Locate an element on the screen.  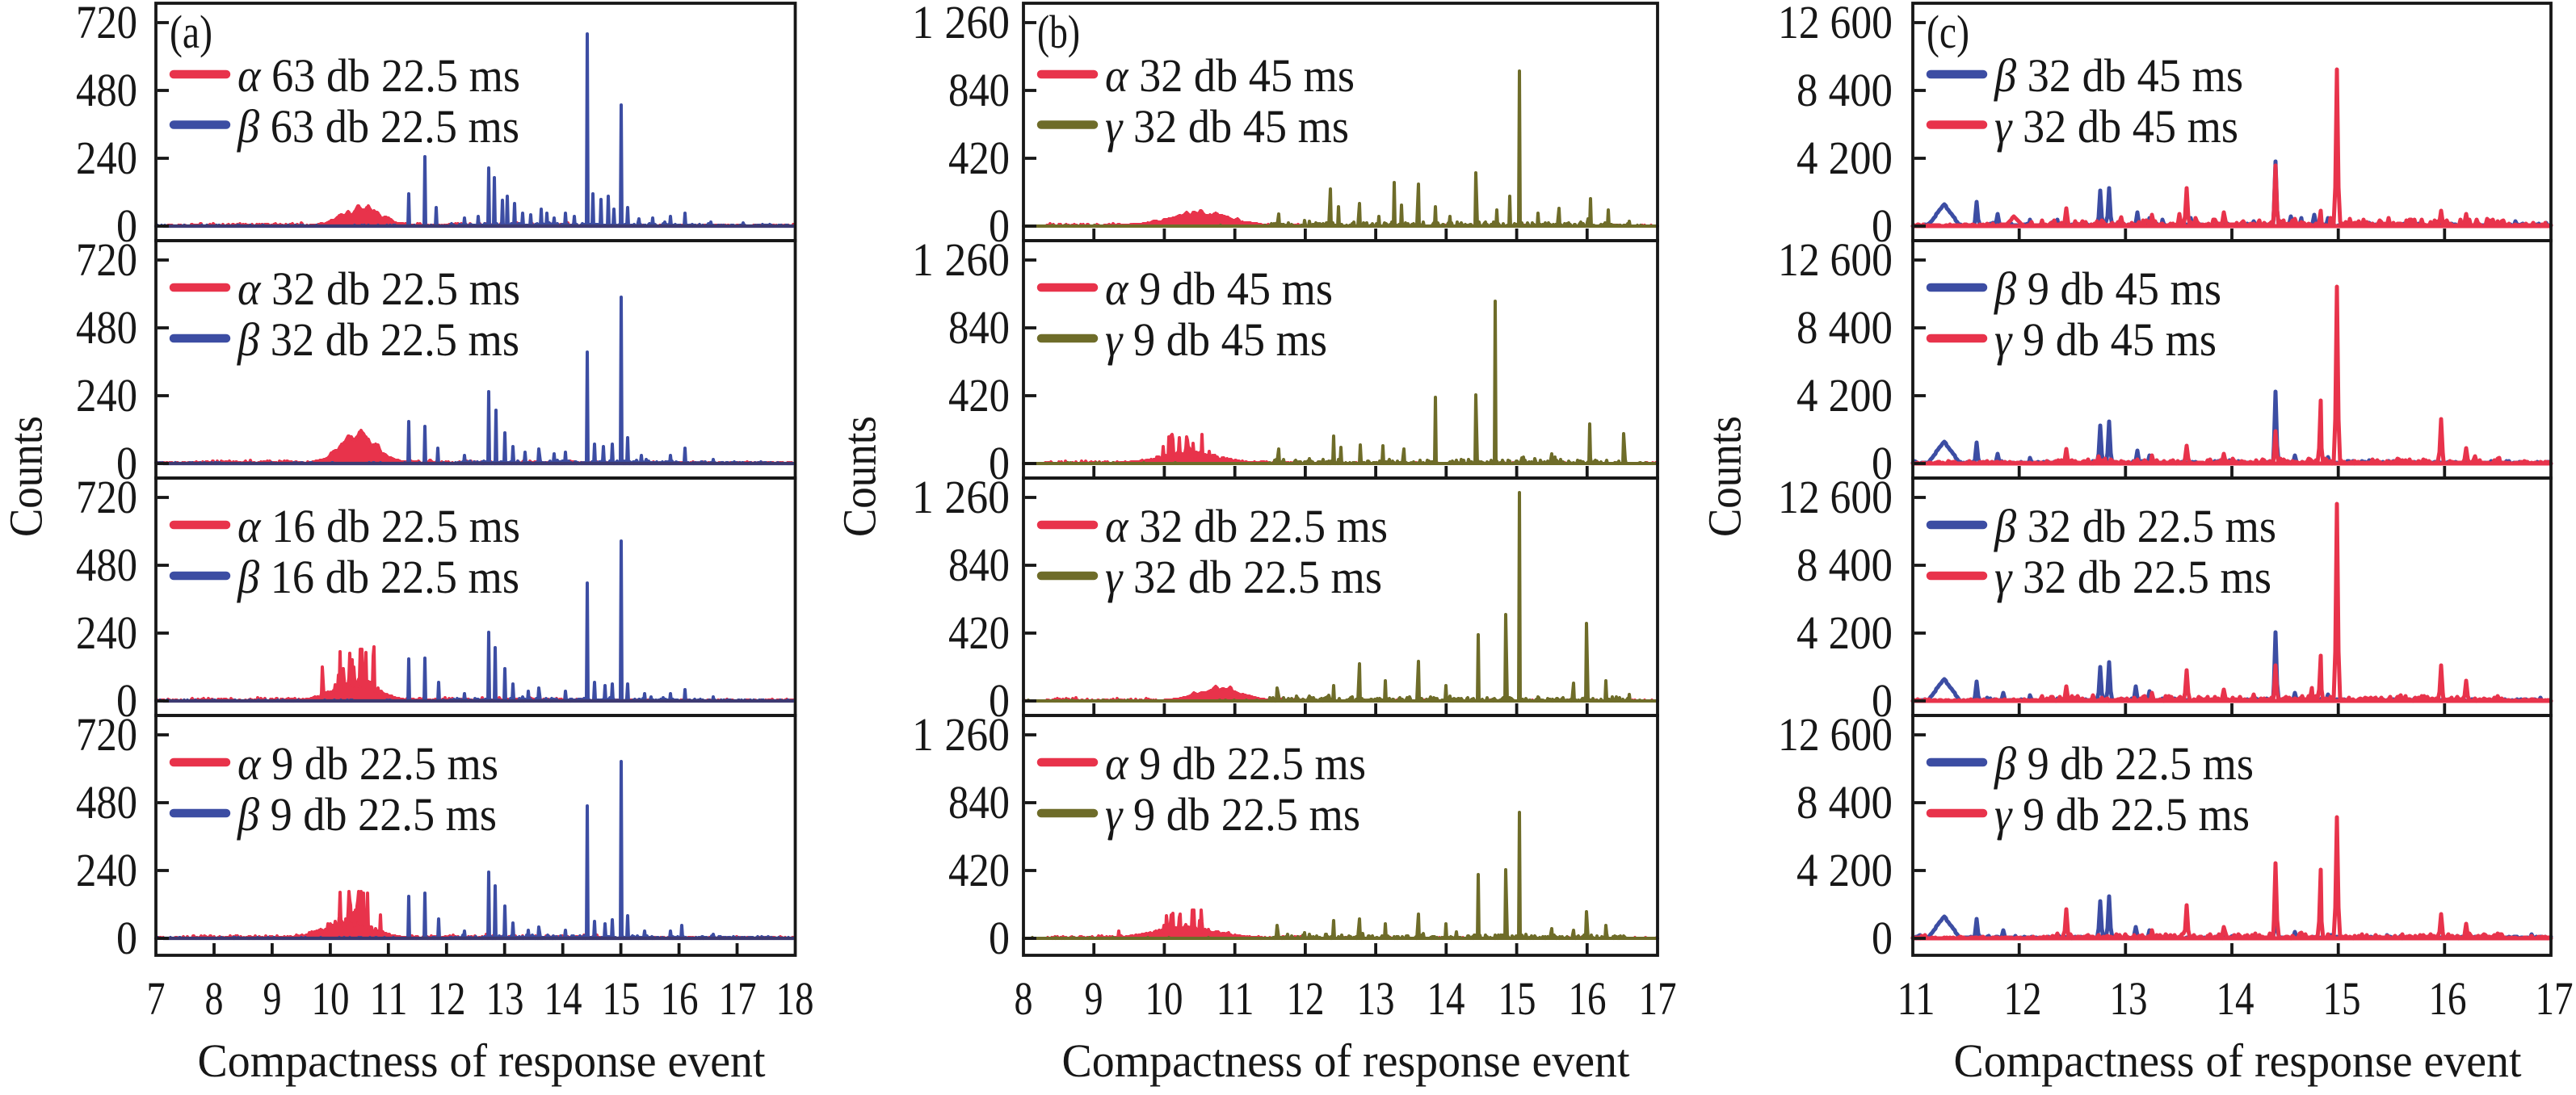
svg-text: (a) is located at coordinates (191, 32).